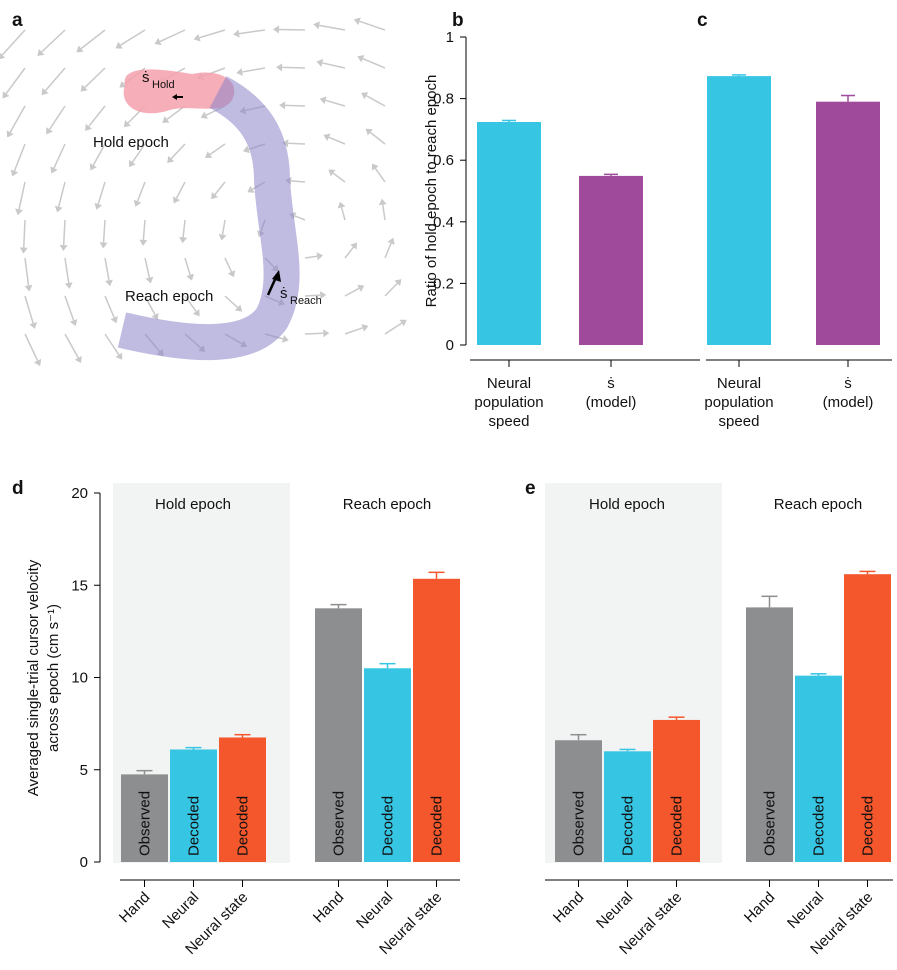 This screenshot has height=970, width=897. Describe the element at coordinates (84, 862) in the screenshot. I see `y-tick-label: 0` at that location.